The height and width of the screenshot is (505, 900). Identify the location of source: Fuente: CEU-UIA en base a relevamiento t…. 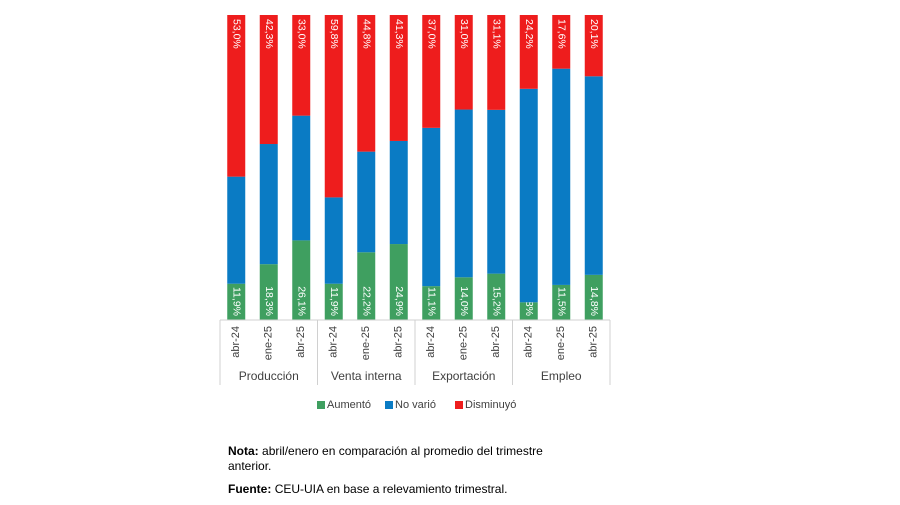
(408, 489).